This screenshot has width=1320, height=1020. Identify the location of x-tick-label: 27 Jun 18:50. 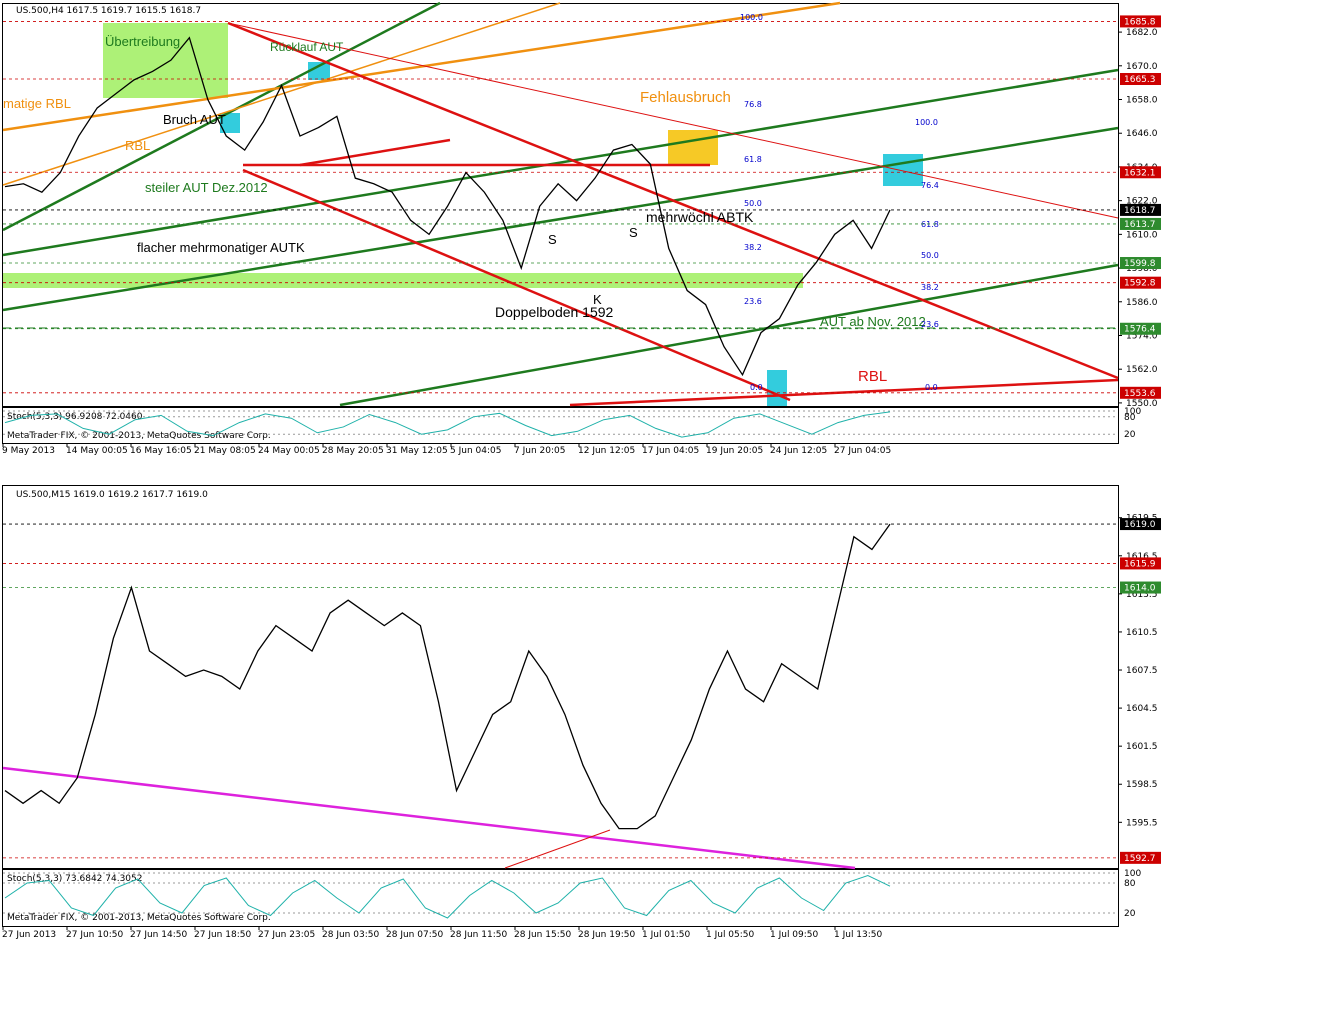
(222, 935).